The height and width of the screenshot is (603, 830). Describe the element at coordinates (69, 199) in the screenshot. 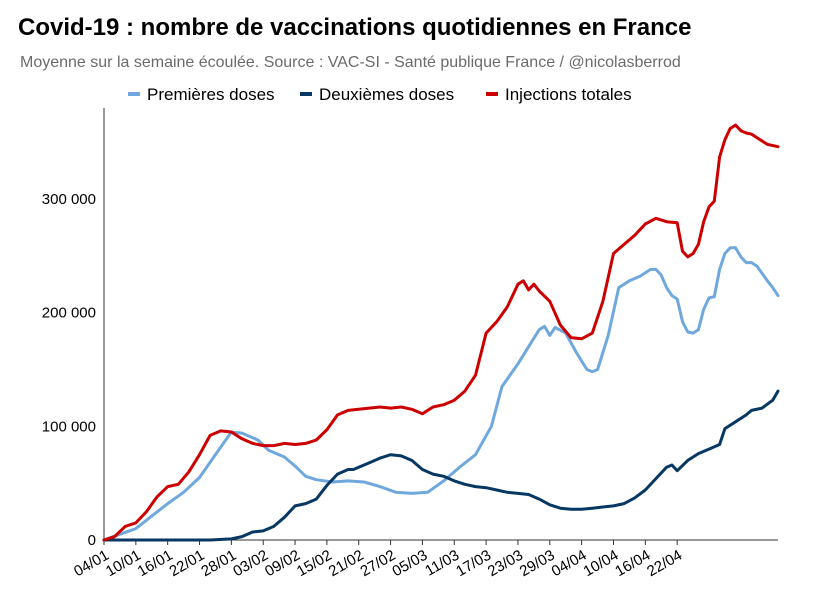

I see `y-tick-label: 300 000` at that location.